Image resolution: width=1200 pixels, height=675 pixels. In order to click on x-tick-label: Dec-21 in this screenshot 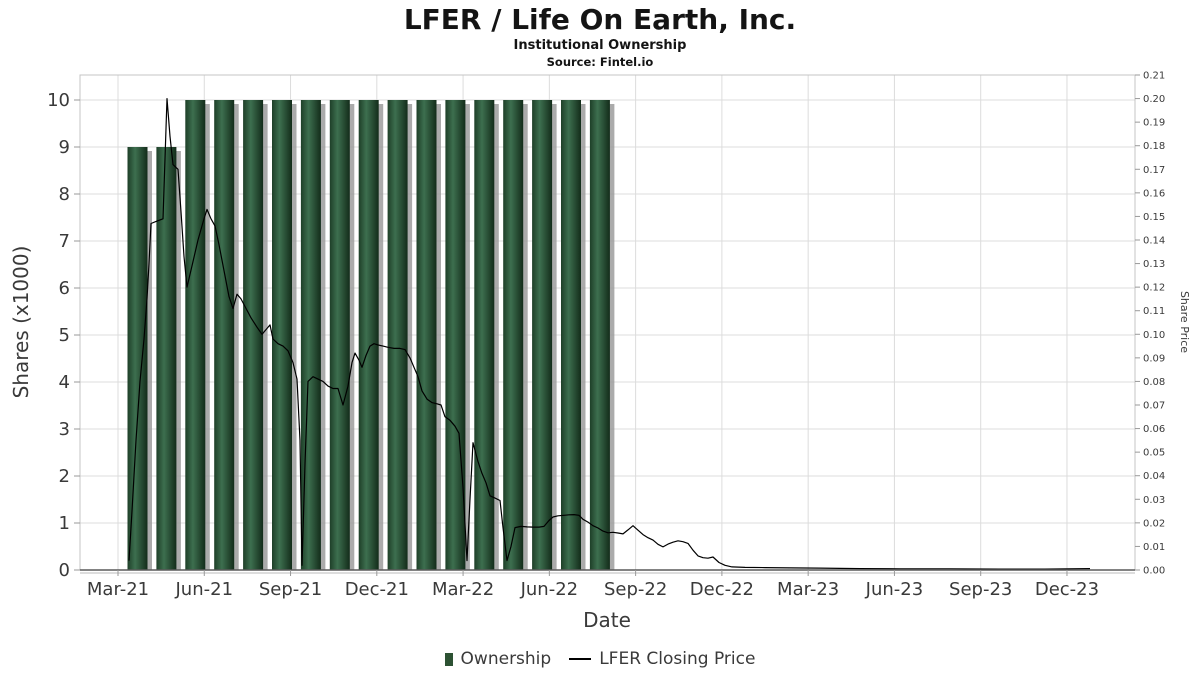, I will do `click(377, 589)`.